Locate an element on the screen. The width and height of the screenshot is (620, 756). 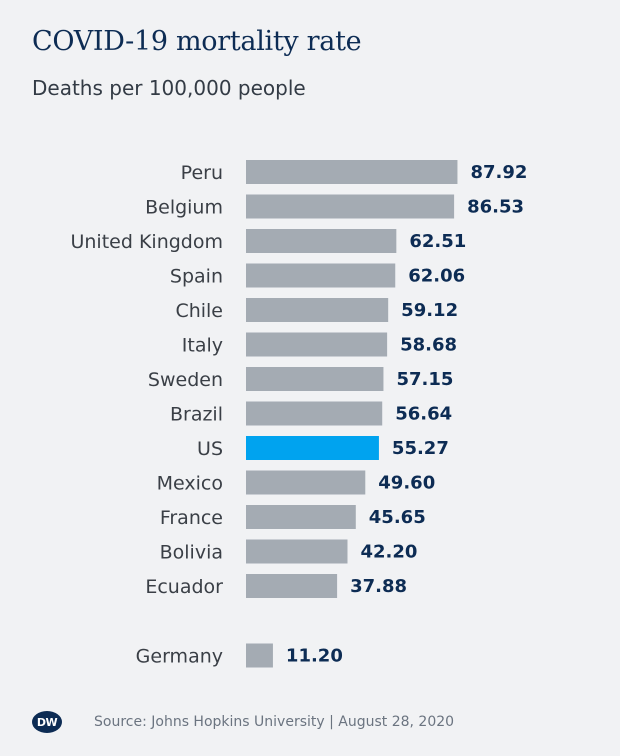
bar-us is located at coordinates (312, 448).